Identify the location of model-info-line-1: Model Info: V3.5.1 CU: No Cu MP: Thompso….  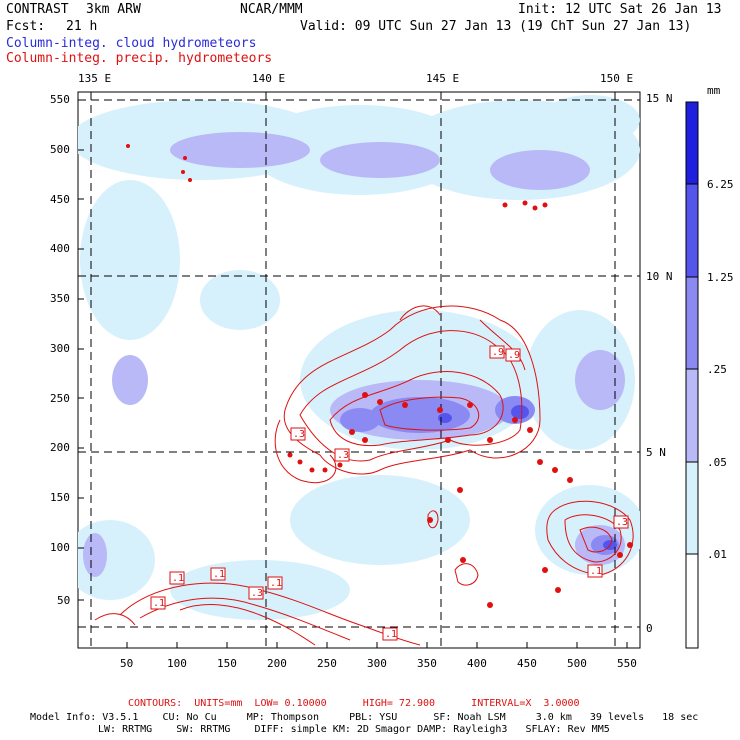
(364, 717).